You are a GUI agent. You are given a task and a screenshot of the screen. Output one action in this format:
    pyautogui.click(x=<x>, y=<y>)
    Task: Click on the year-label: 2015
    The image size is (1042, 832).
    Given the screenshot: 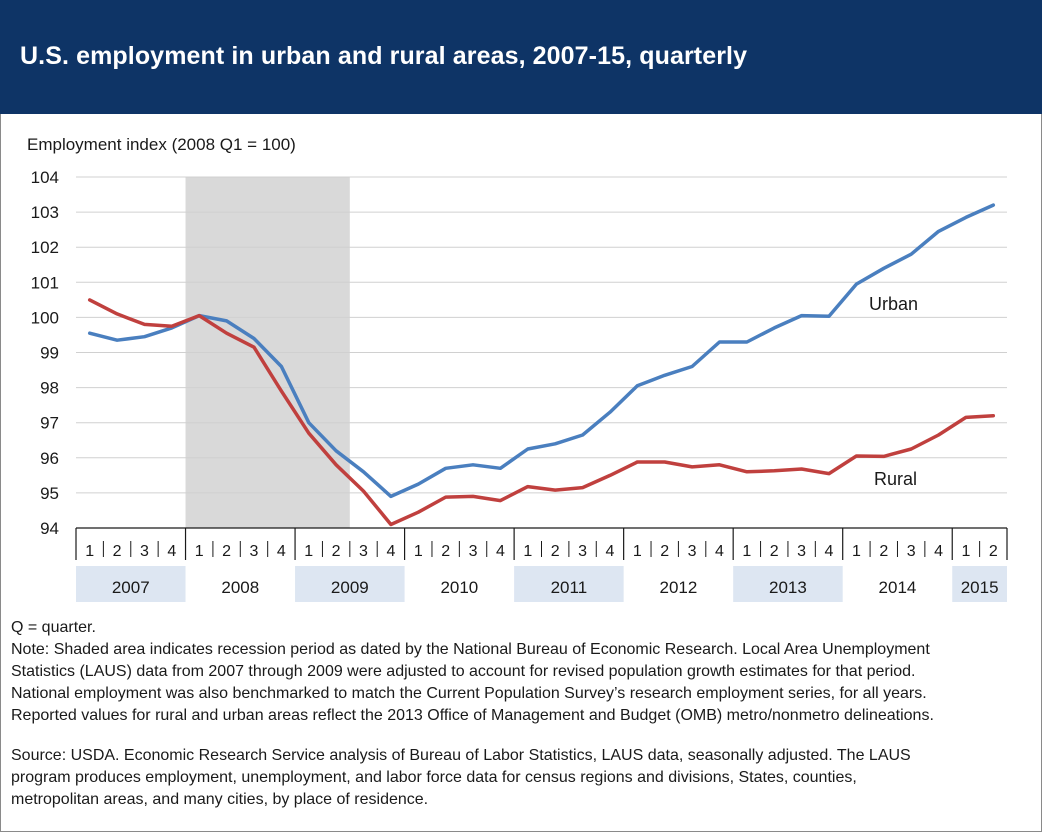 What is the action you would take?
    pyautogui.click(x=980, y=587)
    